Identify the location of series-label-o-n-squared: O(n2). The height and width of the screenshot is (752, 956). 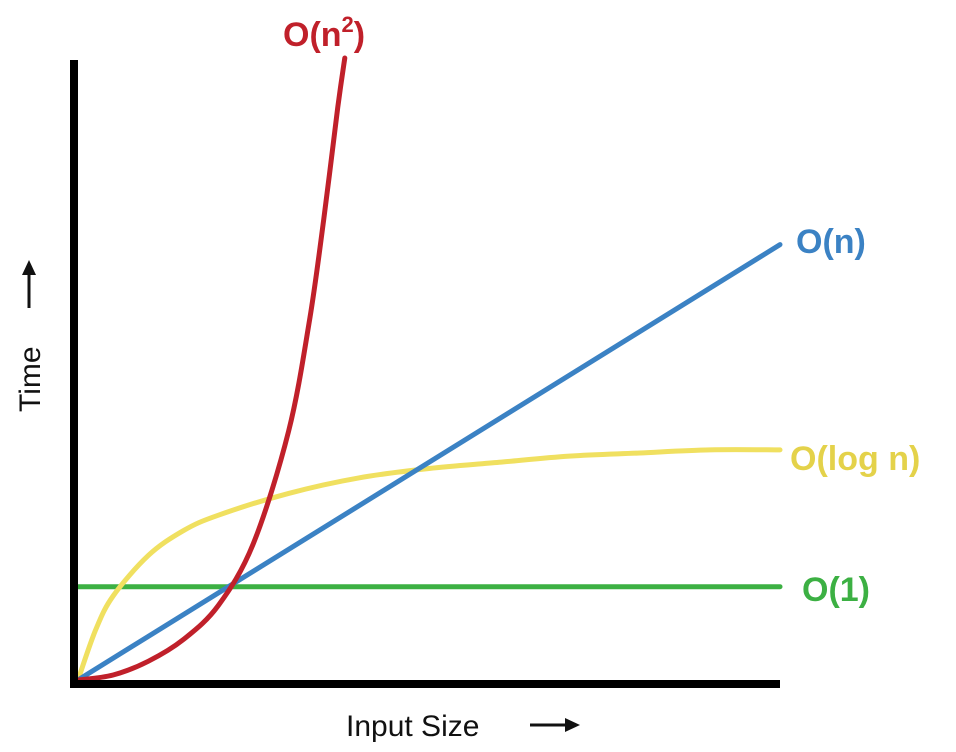
(324, 33).